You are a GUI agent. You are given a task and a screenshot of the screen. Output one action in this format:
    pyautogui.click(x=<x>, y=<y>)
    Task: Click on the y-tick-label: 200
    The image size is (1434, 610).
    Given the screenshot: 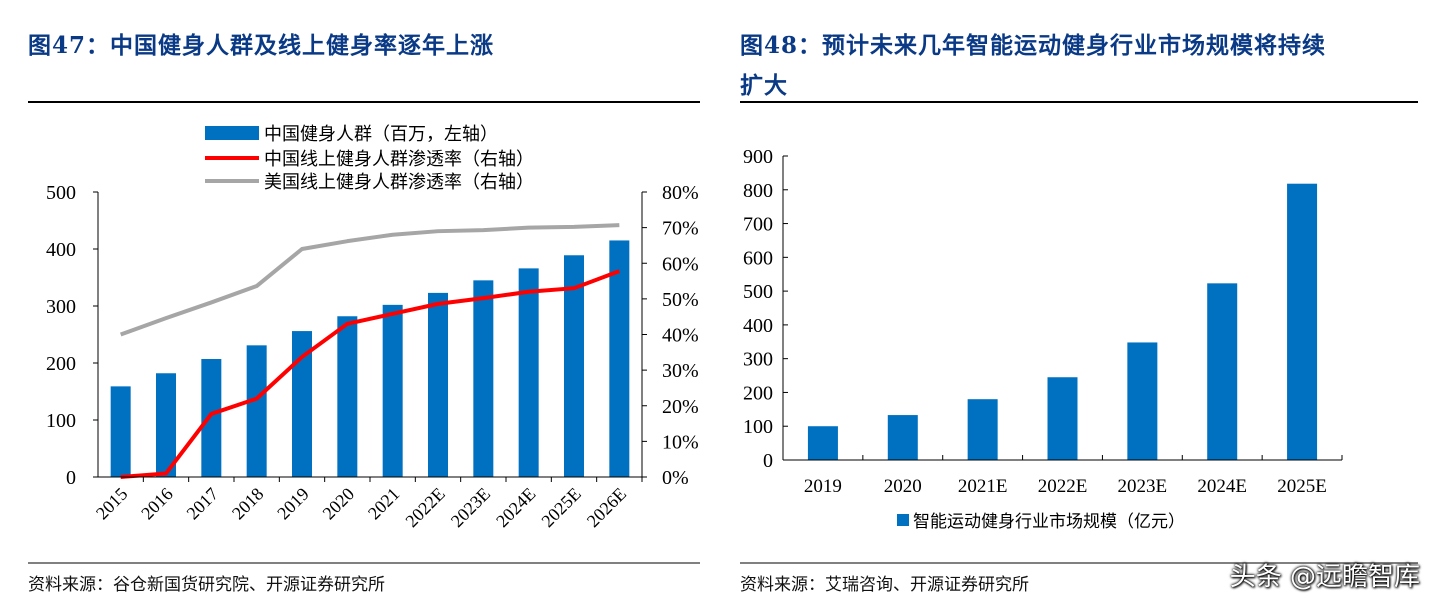 What is the action you would take?
    pyautogui.click(x=758, y=393)
    